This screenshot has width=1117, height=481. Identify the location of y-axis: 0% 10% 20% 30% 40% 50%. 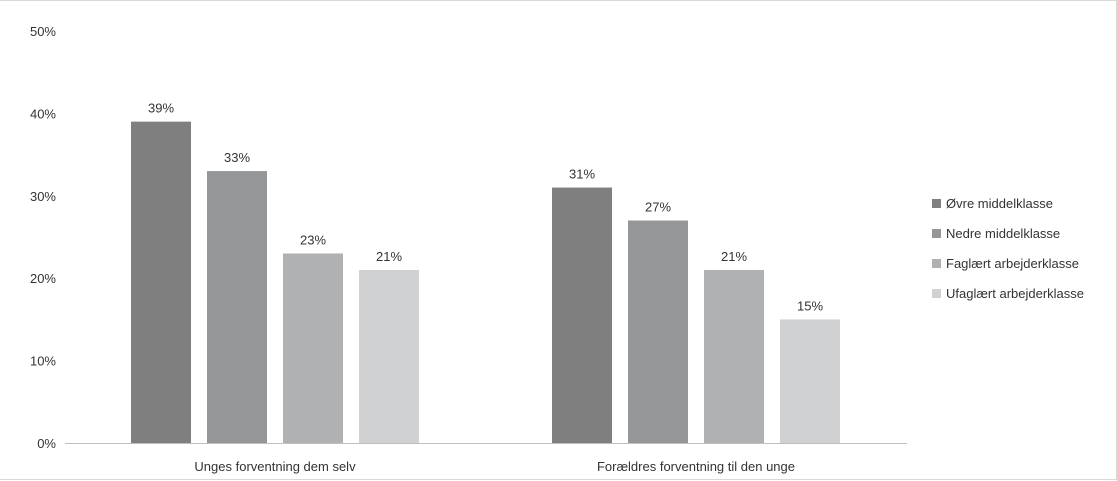
(43, 237).